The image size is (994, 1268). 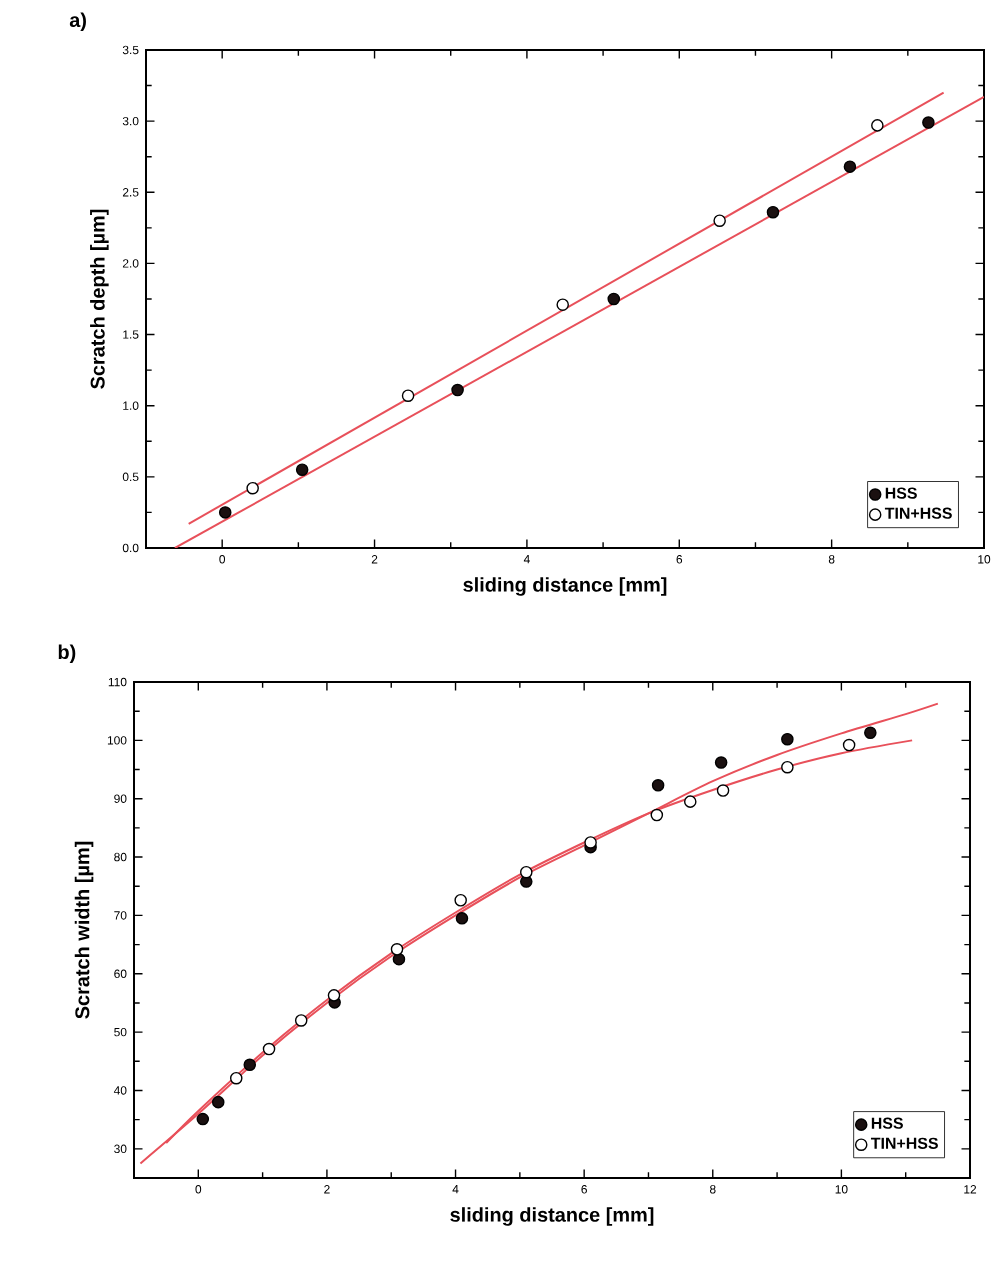 What do you see at coordinates (67, 654) in the screenshot?
I see `chart-title: b)` at bounding box center [67, 654].